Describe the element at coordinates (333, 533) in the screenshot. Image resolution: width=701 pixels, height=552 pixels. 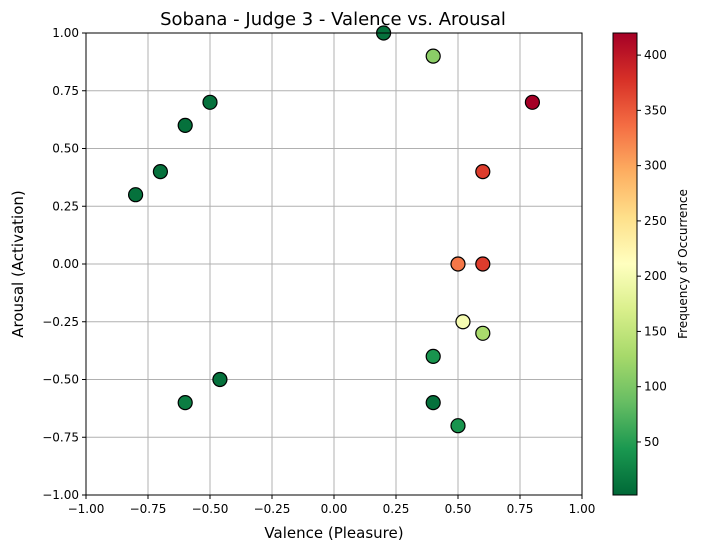
I see `x-axis-label: Valence (Pleasure)` at that location.